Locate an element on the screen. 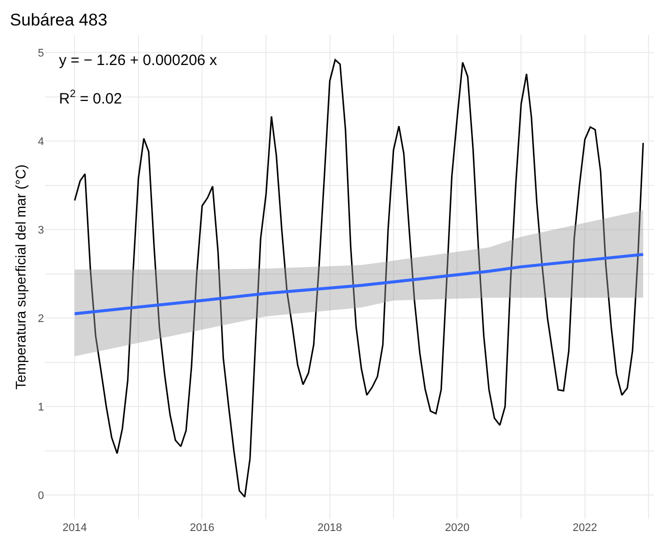 This screenshot has height=549, width=662. y-tick-label: 3 is located at coordinates (41, 230).